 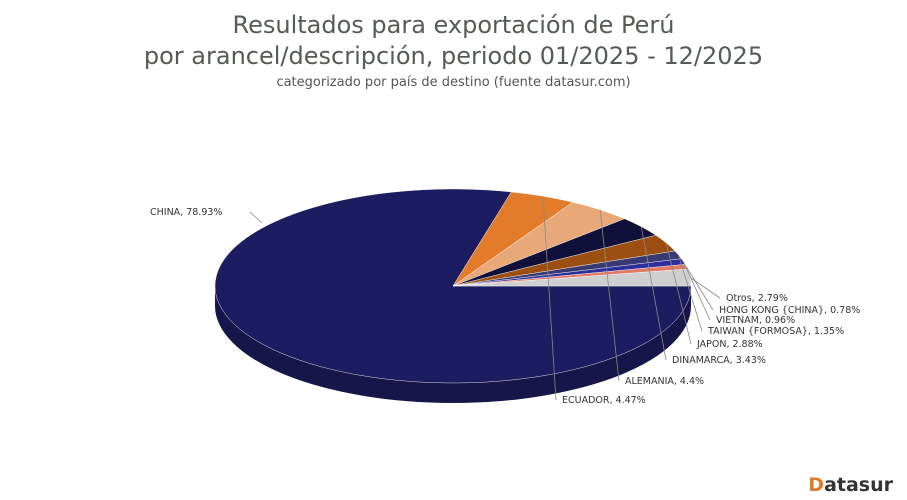 I want to click on data-label-hong-kong-china-: HONG KONG {CHINA}, 0.78%, so click(x=789, y=310).